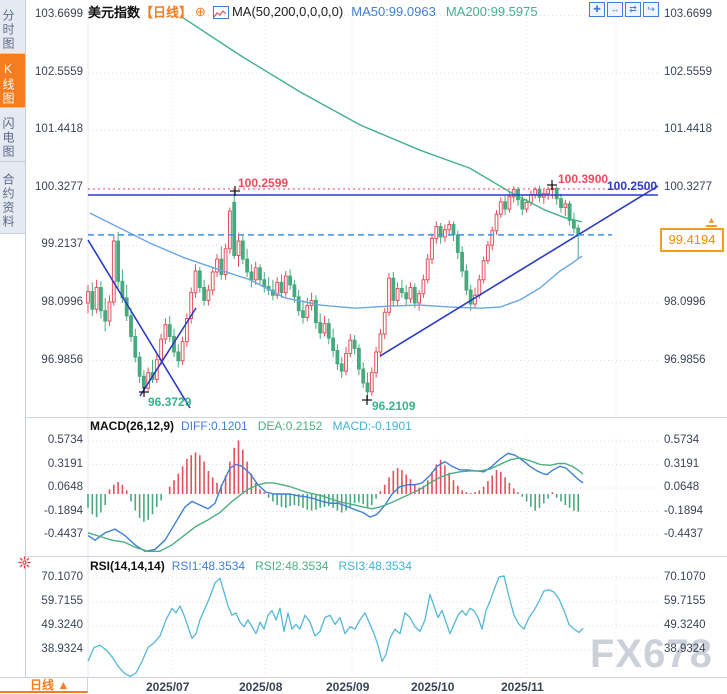 This screenshot has height=694, width=727. What do you see at coordinates (62, 625) in the screenshot?
I see `rsi-axis-label-left: 49.3240` at bounding box center [62, 625].